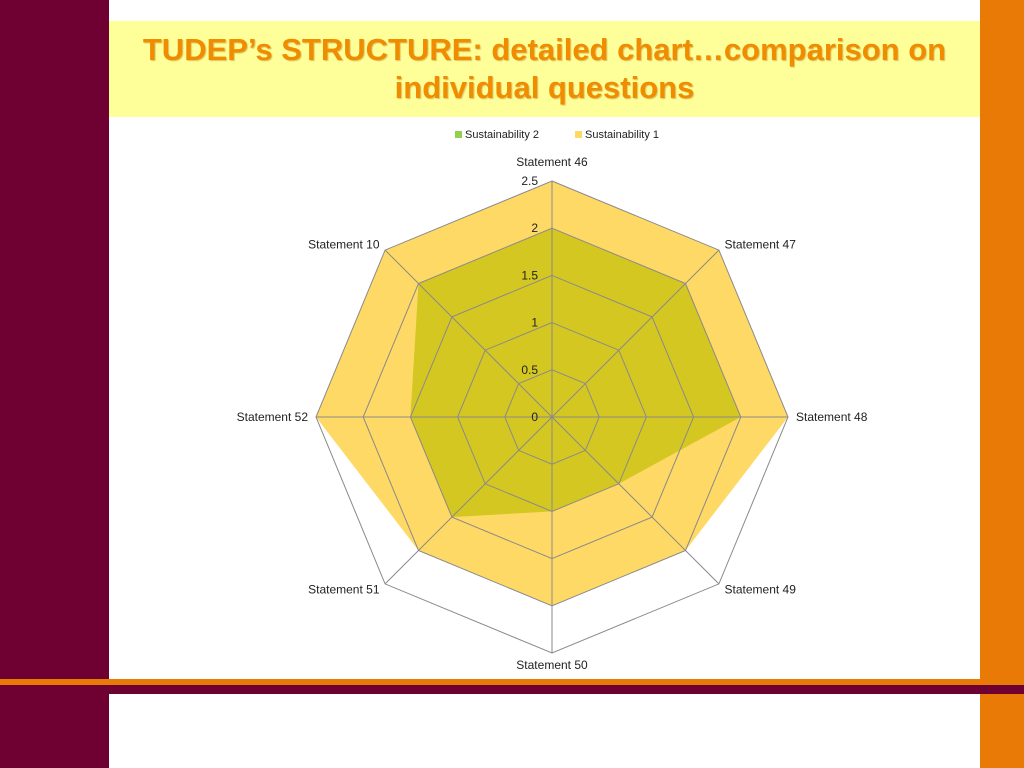 The image size is (1024, 768). What do you see at coordinates (534, 228) in the screenshot?
I see `tick-label: 2` at bounding box center [534, 228].